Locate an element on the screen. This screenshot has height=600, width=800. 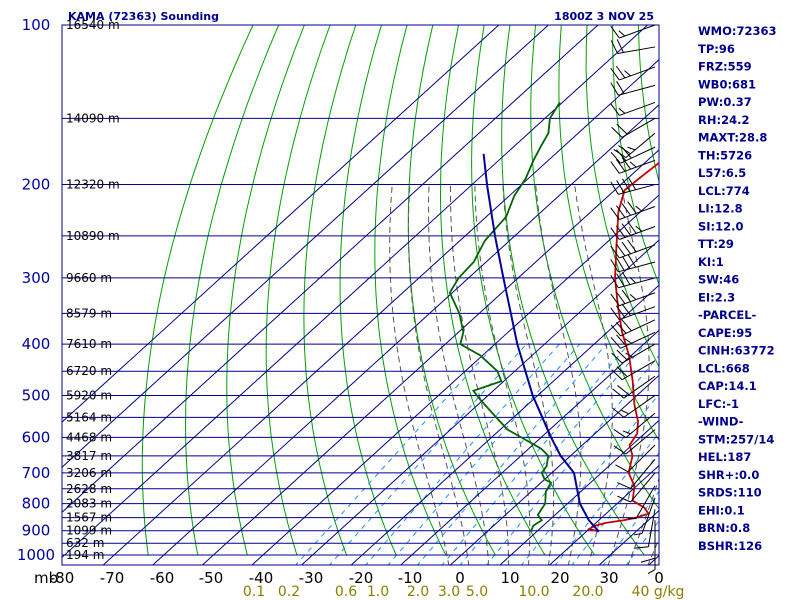
height-label: 5920 m is located at coordinates (89, 395).